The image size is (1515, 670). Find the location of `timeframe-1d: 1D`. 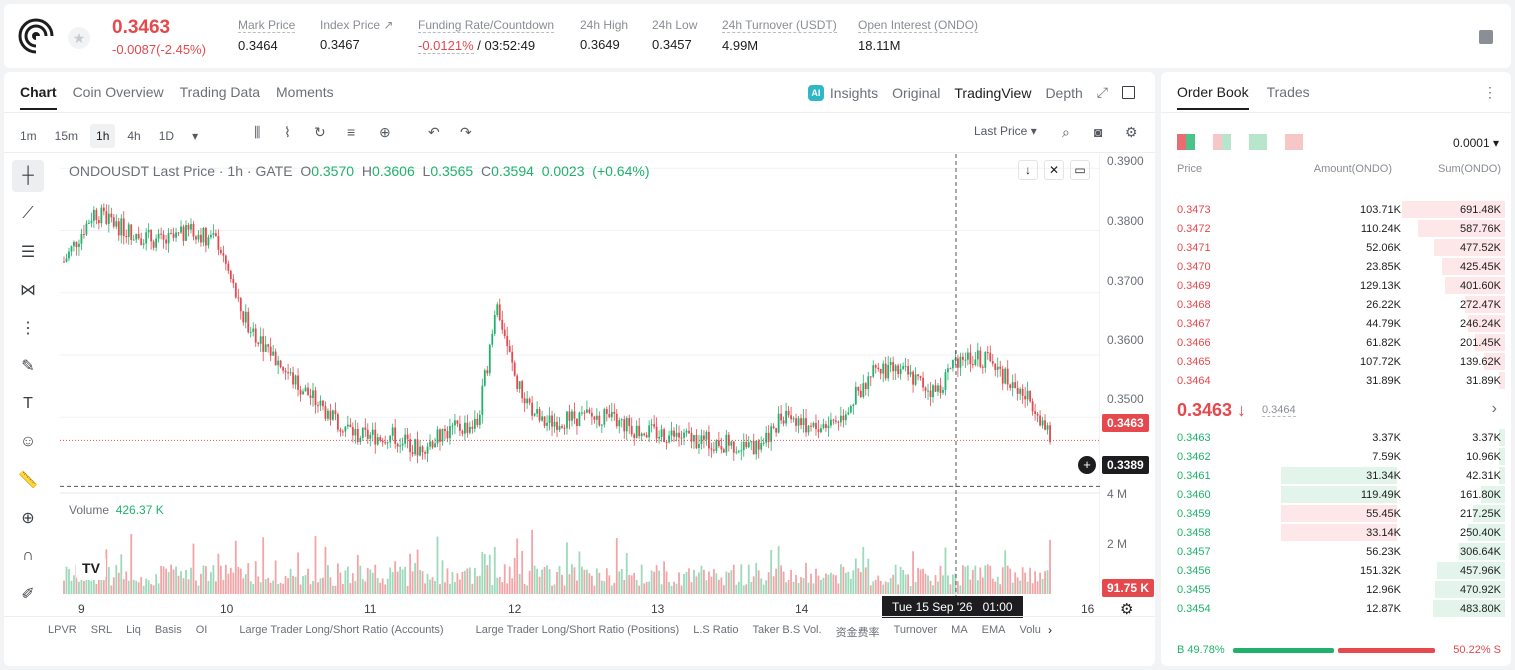

timeframe-1d: 1D is located at coordinates (166, 136).